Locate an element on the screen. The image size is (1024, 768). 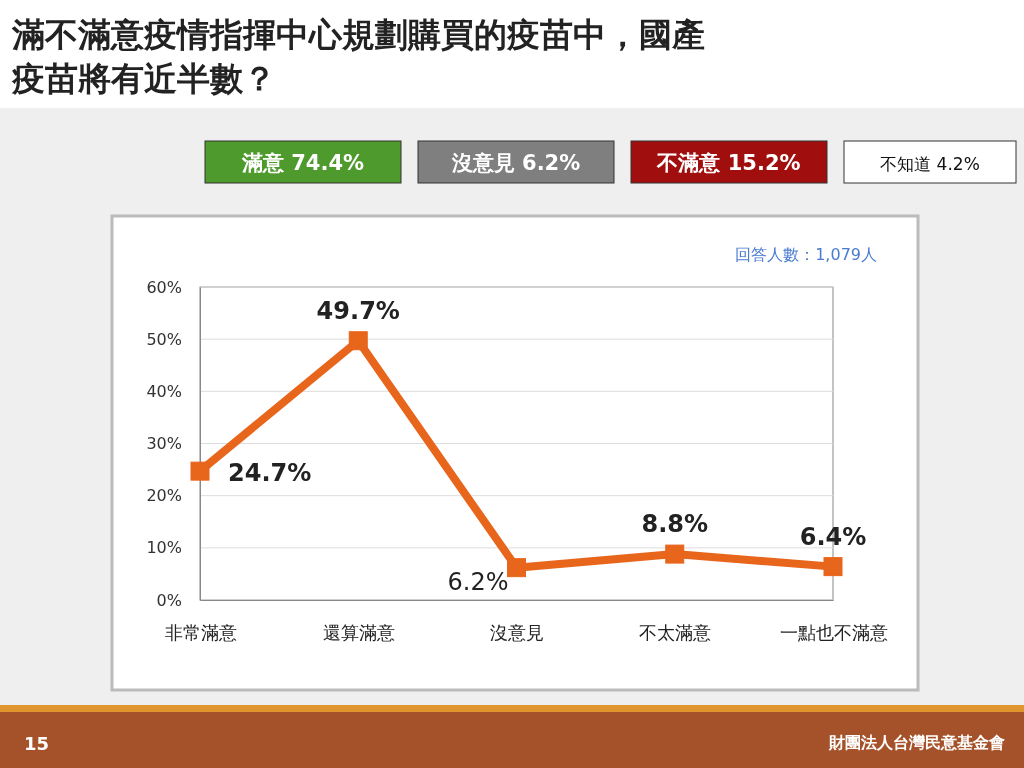
text: 滿意 74.4% is located at coordinates (302, 163).